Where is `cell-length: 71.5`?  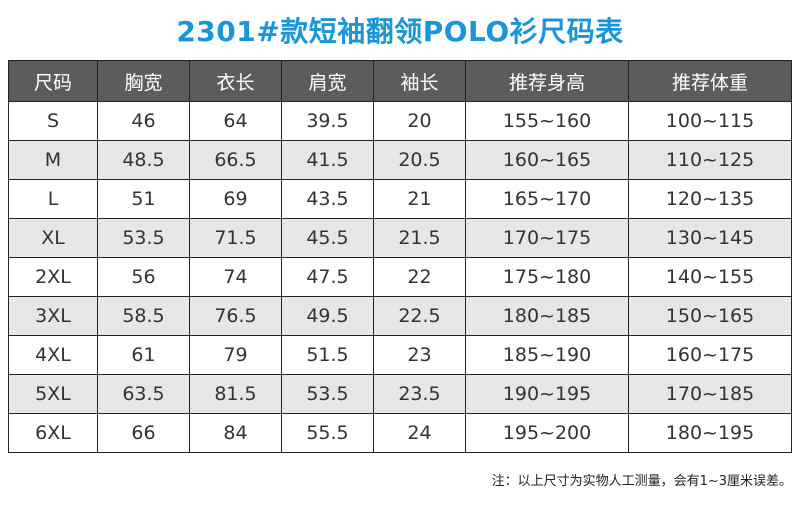
cell-length: 71.5 is located at coordinates (235, 238).